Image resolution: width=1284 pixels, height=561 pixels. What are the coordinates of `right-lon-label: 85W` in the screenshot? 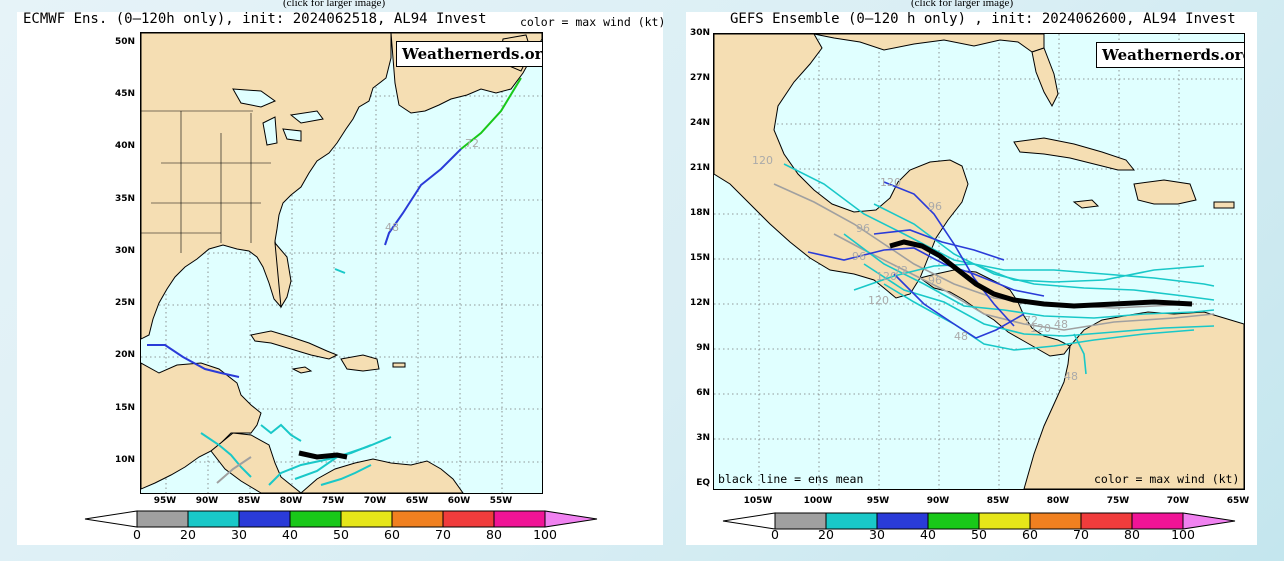 It's located at (998, 501).